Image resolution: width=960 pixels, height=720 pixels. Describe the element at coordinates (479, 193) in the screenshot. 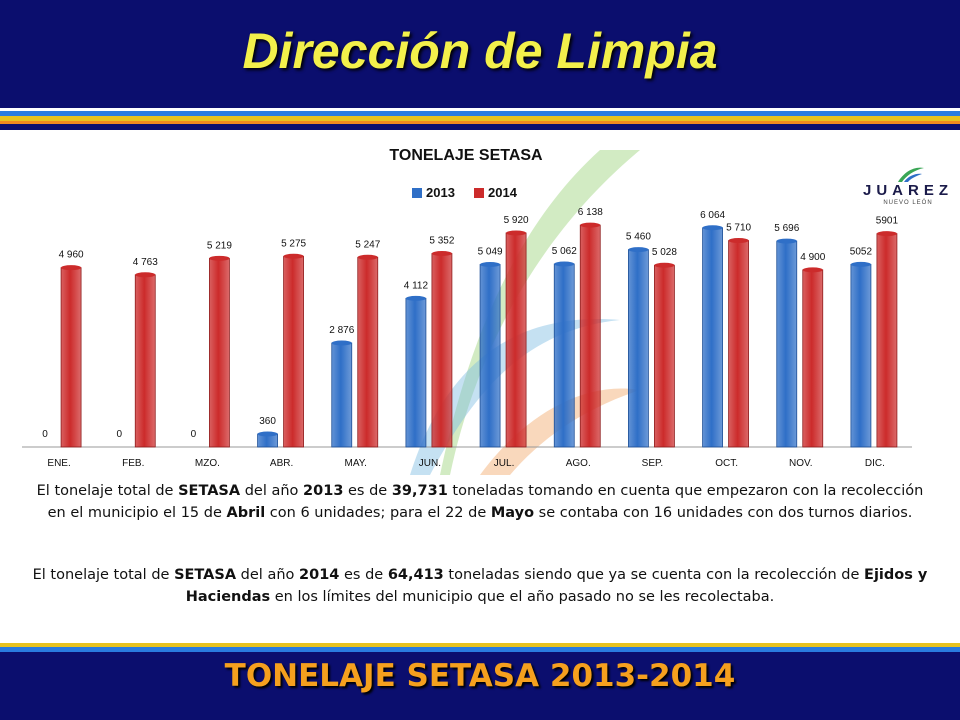

I see `legend-swatch-2014` at that location.